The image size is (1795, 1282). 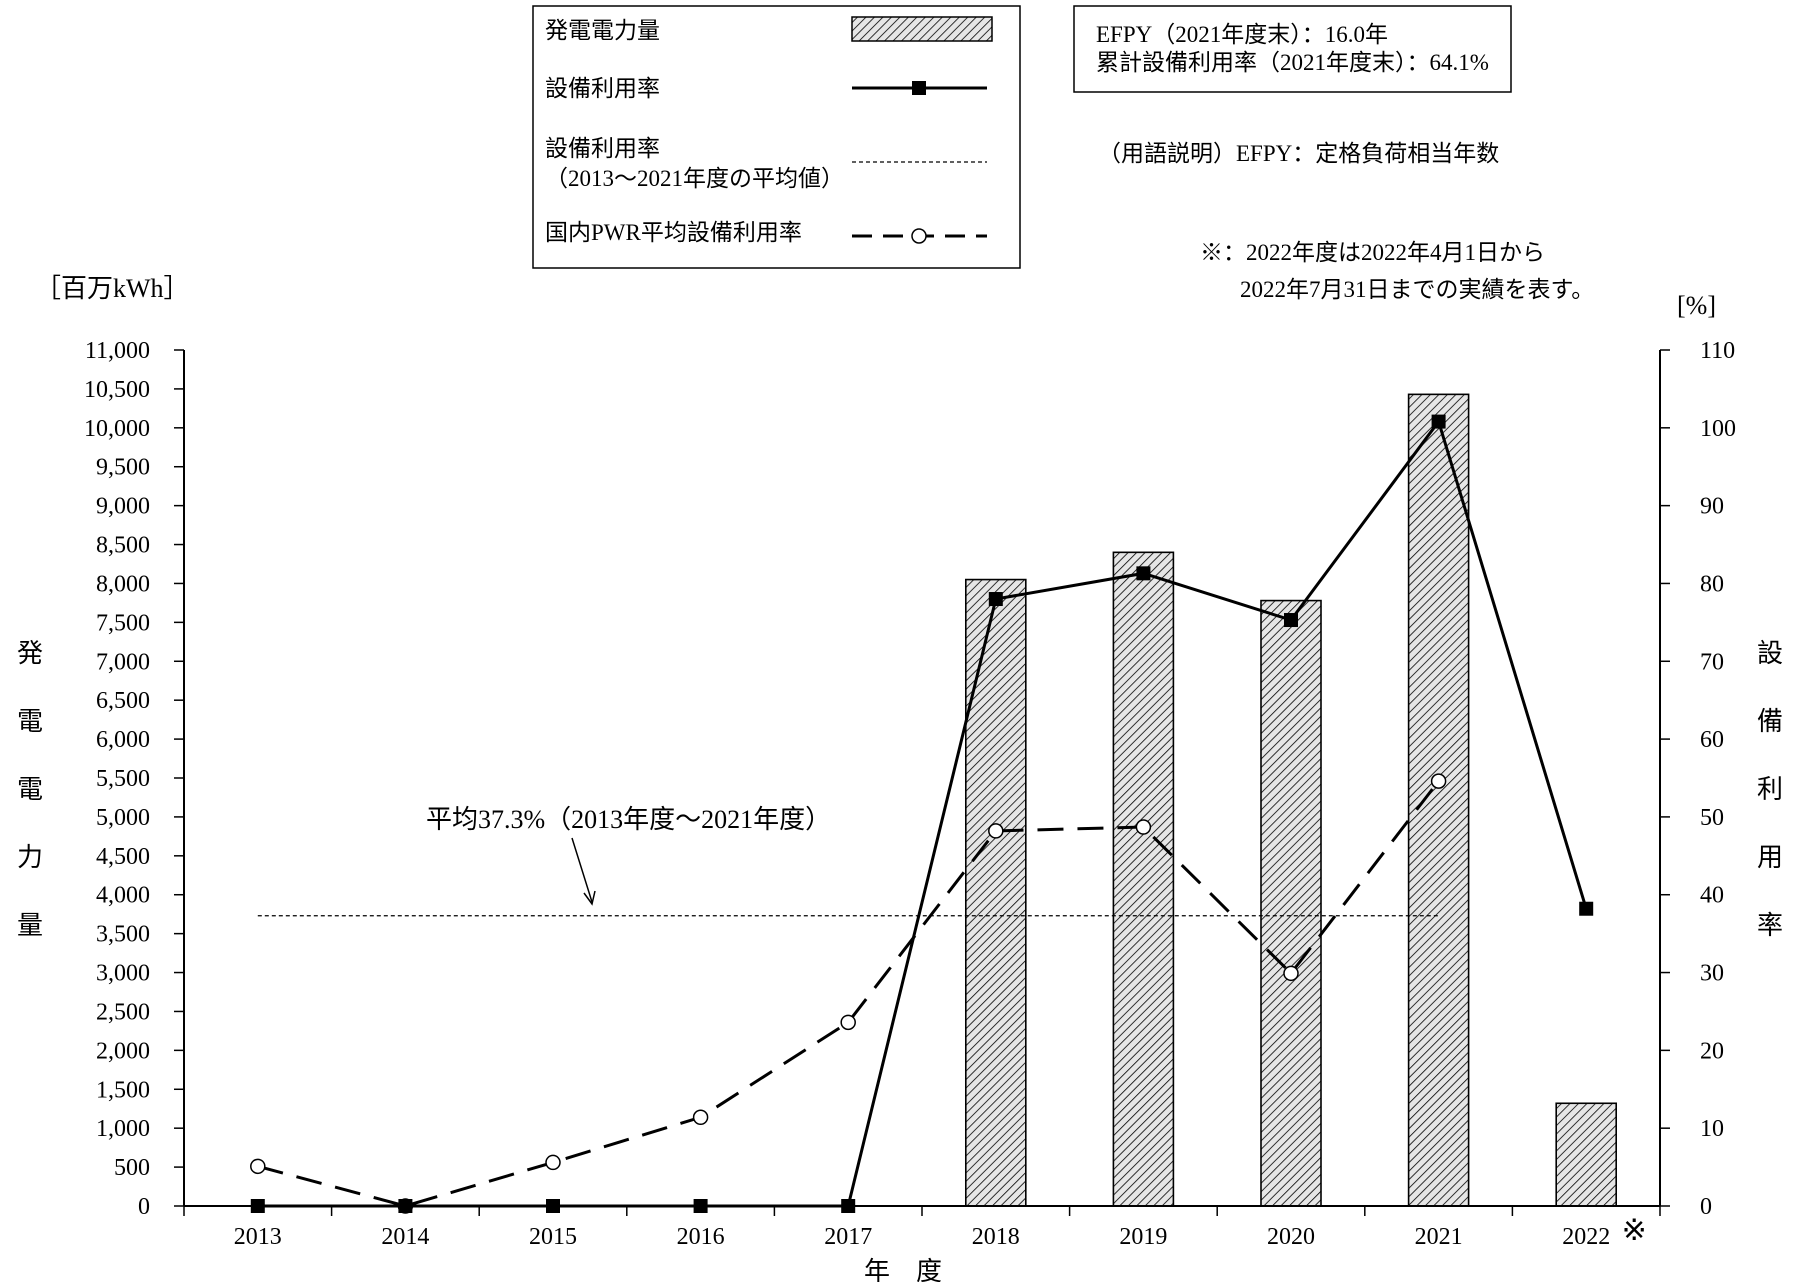 What do you see at coordinates (1438, 800) in the screenshot?
I see `bar-2021` at bounding box center [1438, 800].